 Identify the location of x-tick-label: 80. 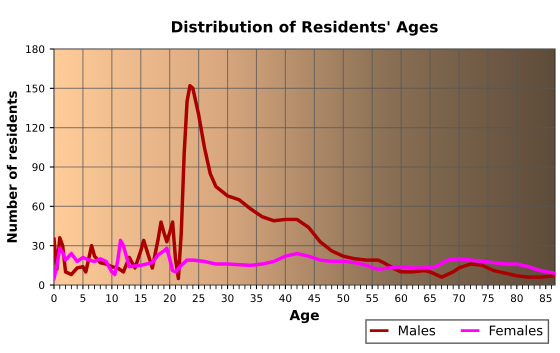
(516, 298).